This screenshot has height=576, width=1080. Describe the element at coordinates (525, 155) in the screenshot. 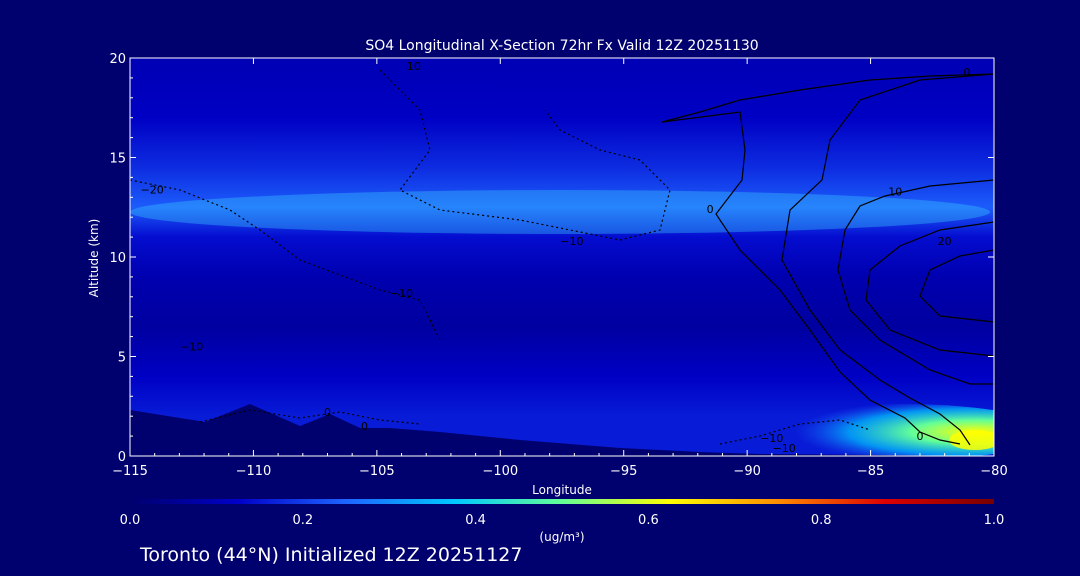

I see `contour-dotted-center` at that location.